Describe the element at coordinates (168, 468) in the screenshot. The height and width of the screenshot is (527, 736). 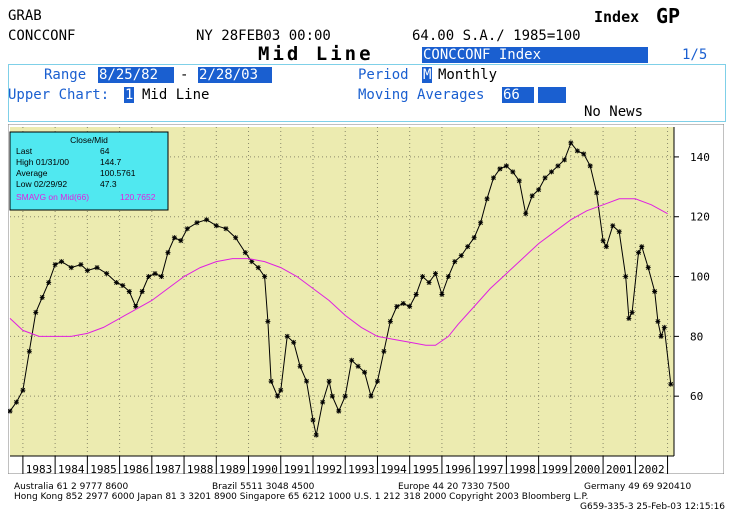
I see `x-tick-label: 1987` at that location.